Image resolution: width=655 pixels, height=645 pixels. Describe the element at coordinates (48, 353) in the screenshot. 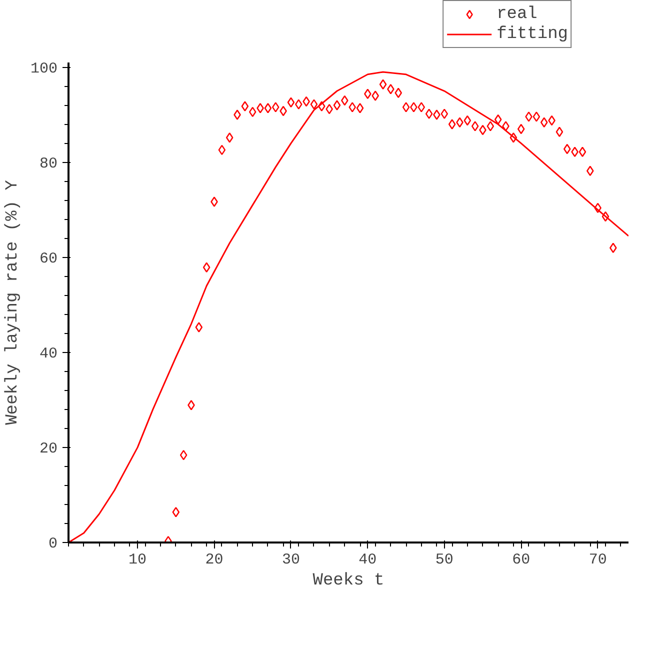

I see `y-tick-label: 40` at that location.